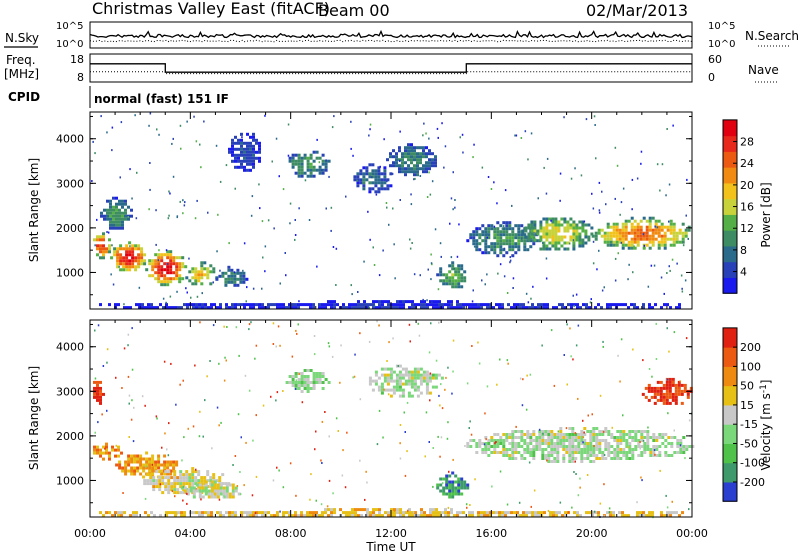  I want to click on time-axis-labels: 00:00 04:00 08:00 12:00 16:00 20:00 00:00, so click(391, 533).